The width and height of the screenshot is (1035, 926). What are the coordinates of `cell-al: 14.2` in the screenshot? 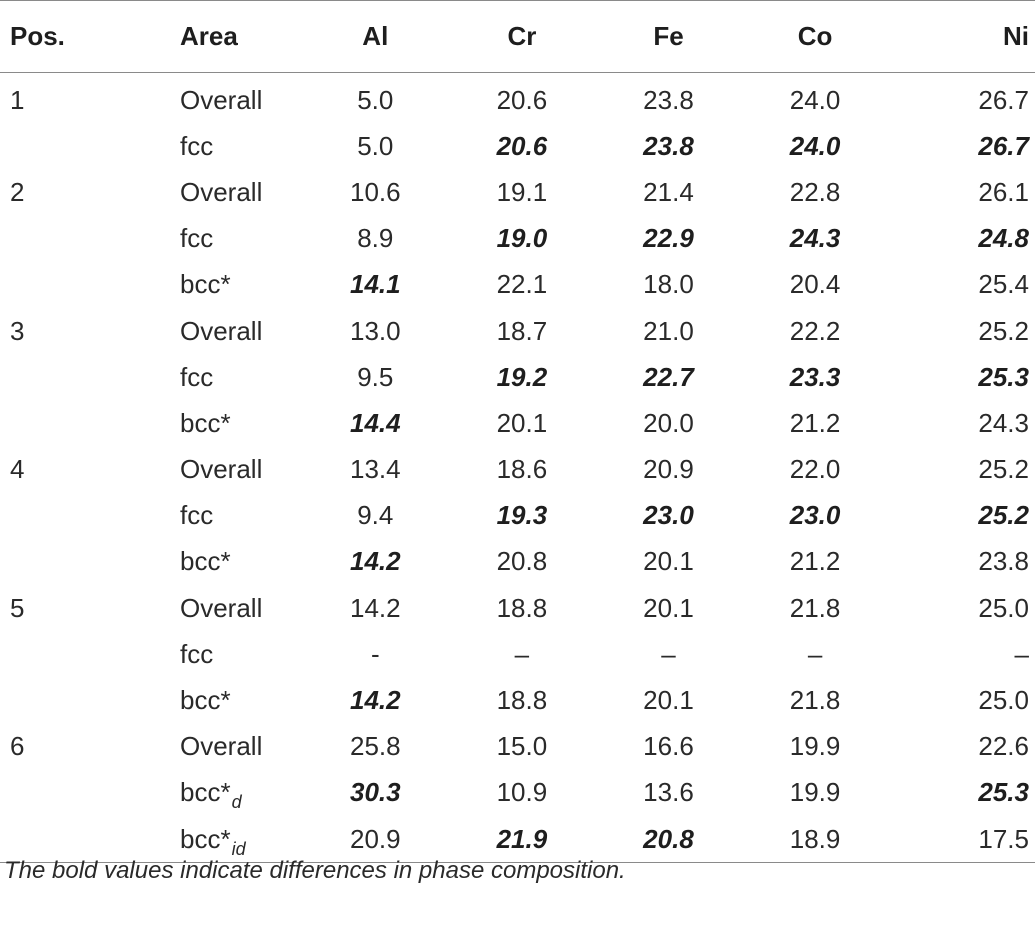 It's located at (375, 607).